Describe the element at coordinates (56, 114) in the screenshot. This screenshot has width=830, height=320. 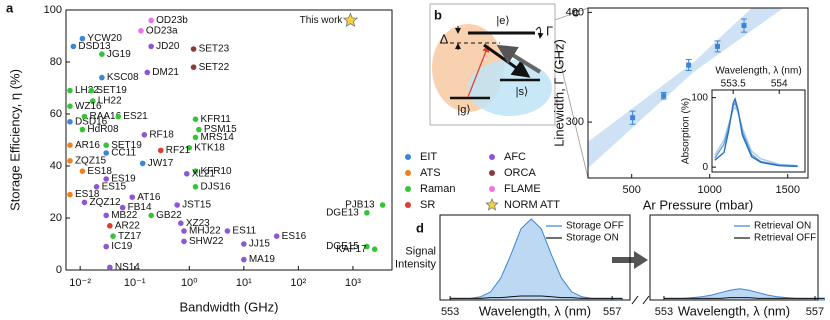
I see `y-tick-label: 60` at that location.